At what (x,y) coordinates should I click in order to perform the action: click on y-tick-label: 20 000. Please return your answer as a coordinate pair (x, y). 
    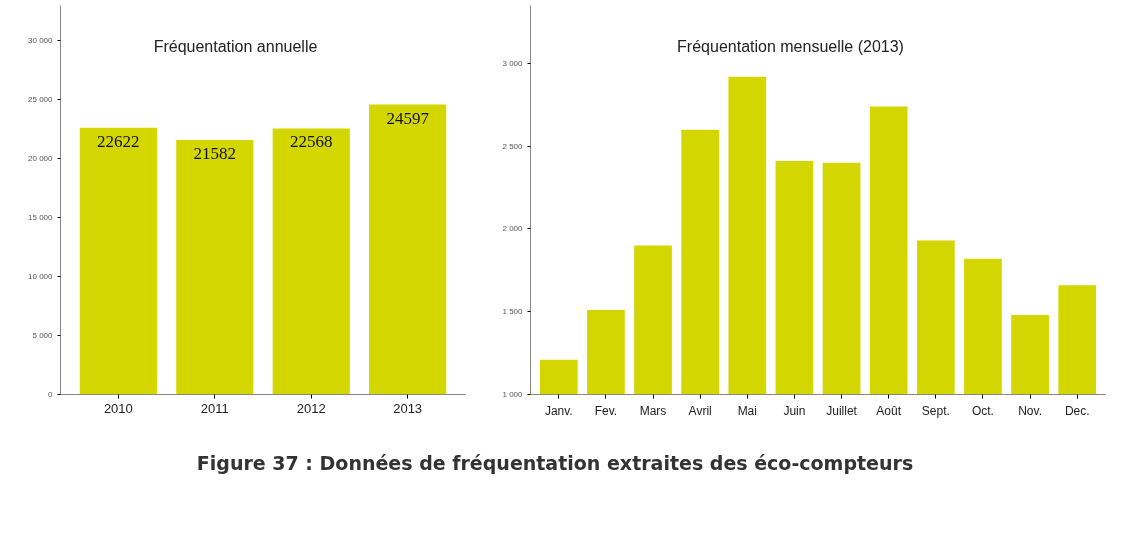
    Looking at the image, I should click on (41, 159).